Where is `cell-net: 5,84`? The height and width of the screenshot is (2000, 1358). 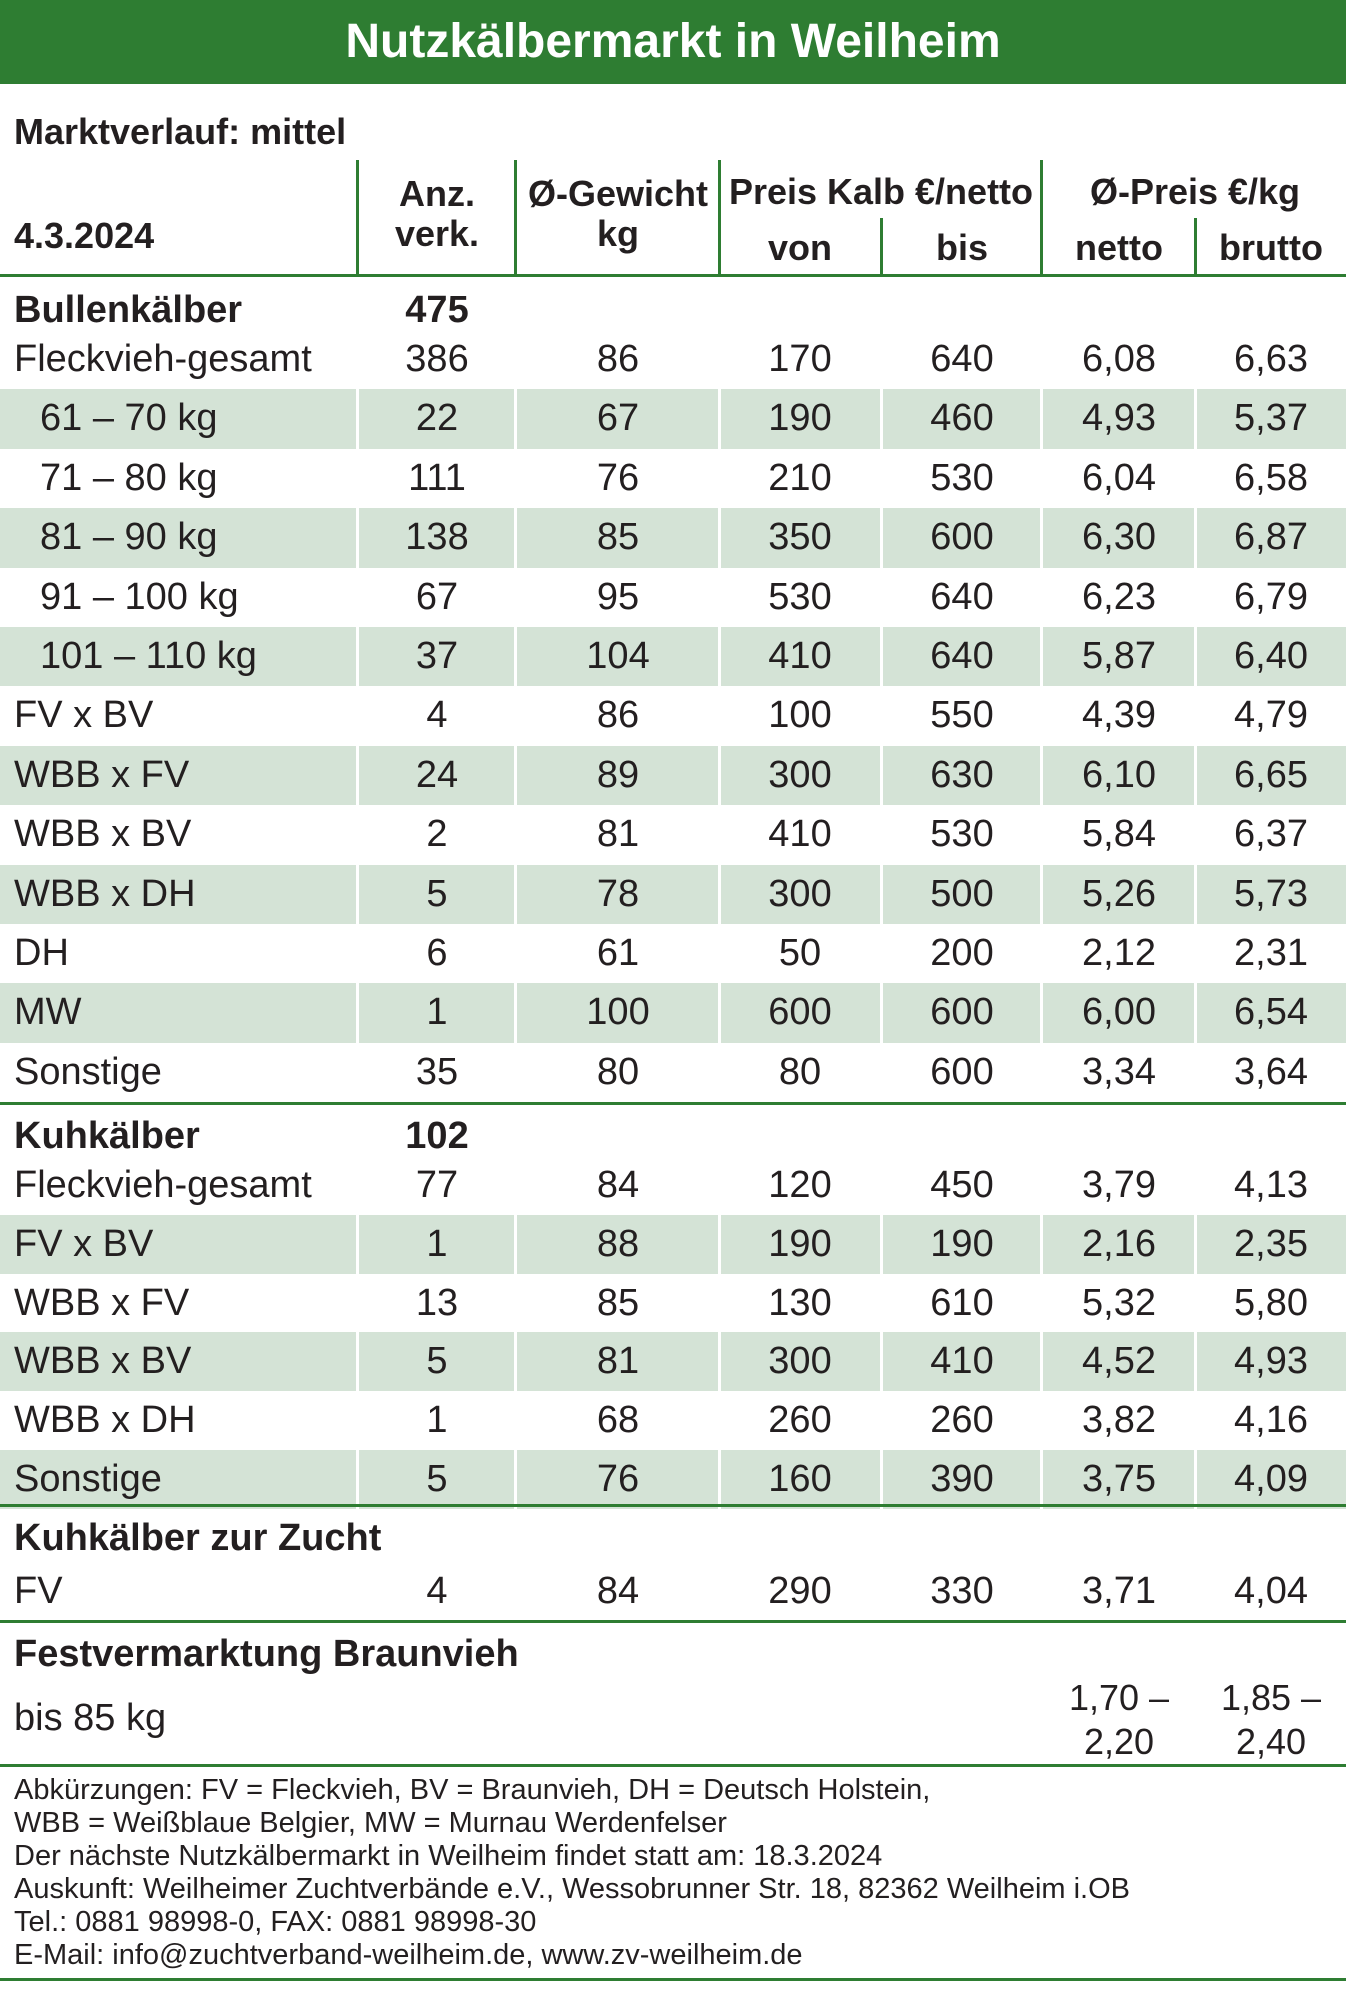 cell-net: 5,84 is located at coordinates (1119, 834).